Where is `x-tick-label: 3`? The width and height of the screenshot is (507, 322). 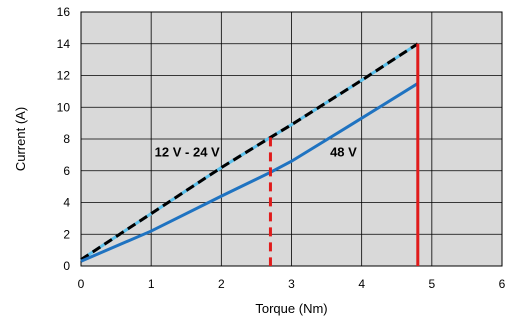 x-tick-label: 3 is located at coordinates (291, 284).